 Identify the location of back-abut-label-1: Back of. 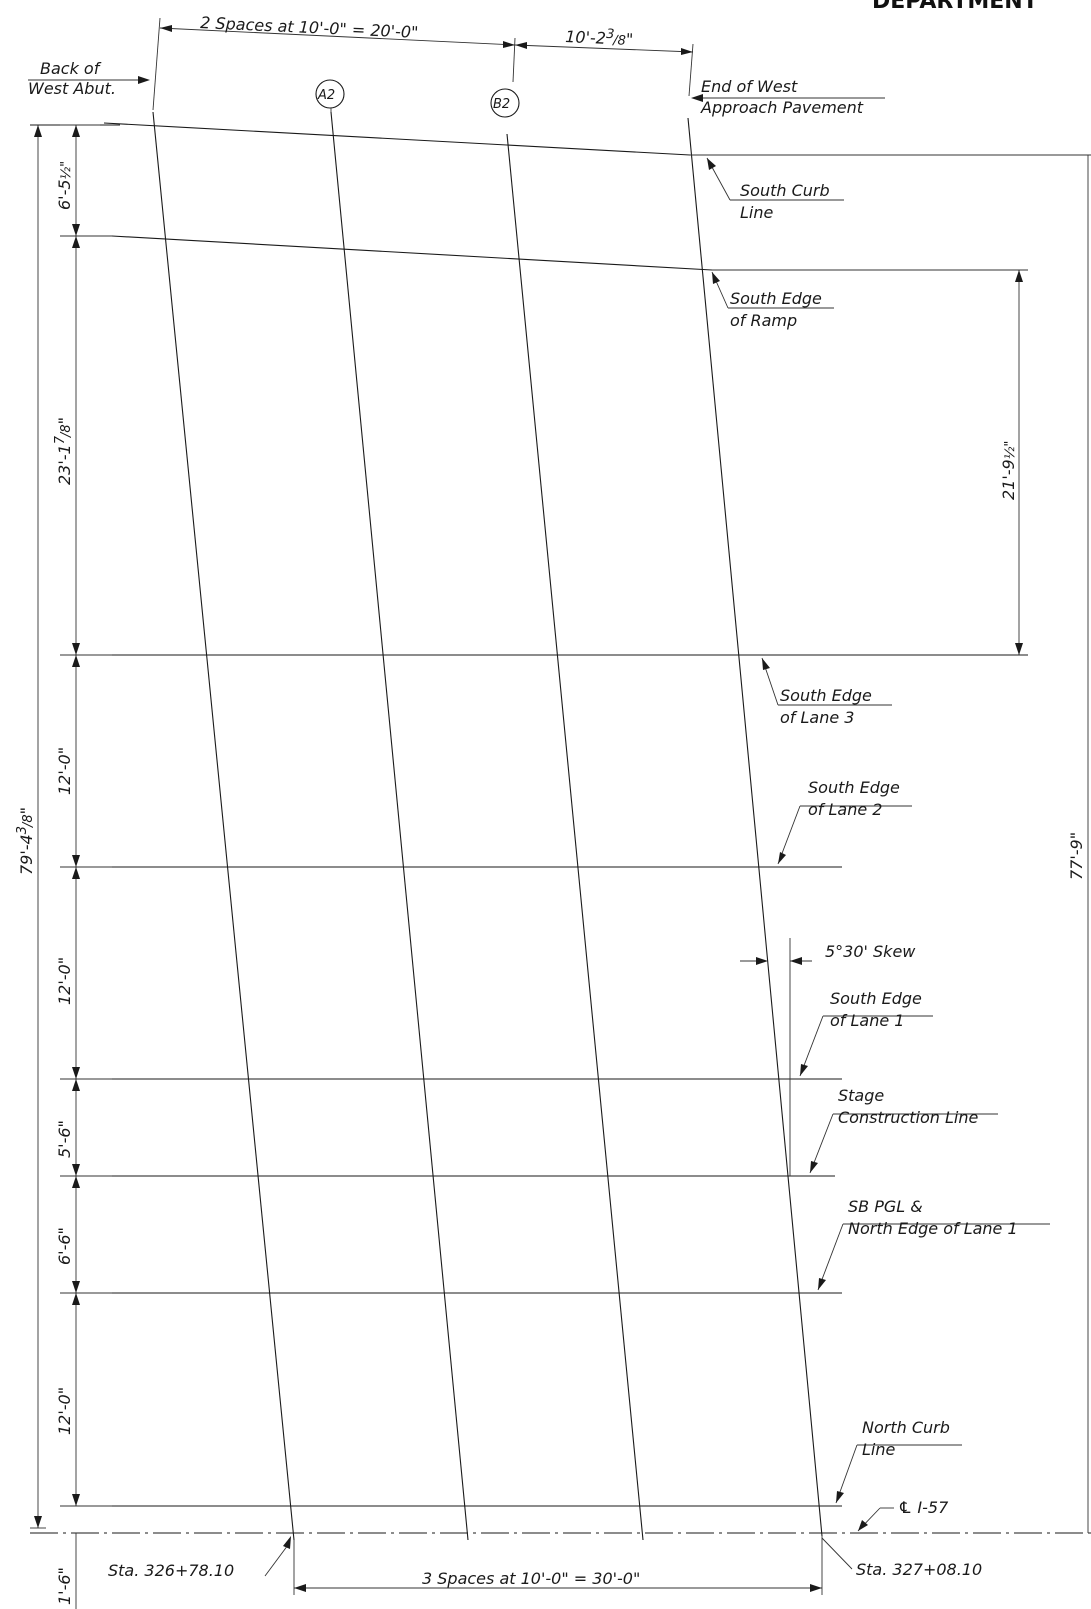
(71, 68).